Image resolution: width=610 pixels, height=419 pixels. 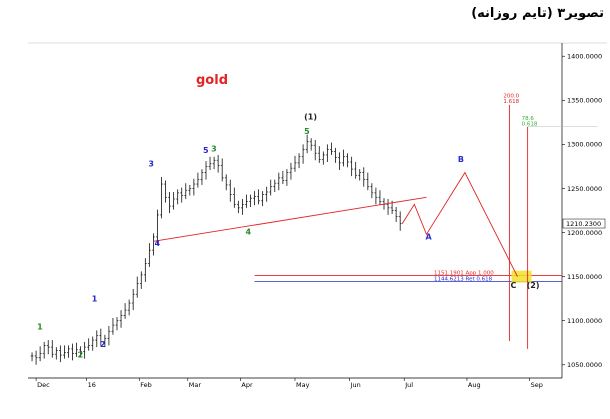 What do you see at coordinates (550, 221) in the screenshot?
I see `fib-lines: 200.01.618 78.60.618` at bounding box center [550, 221].